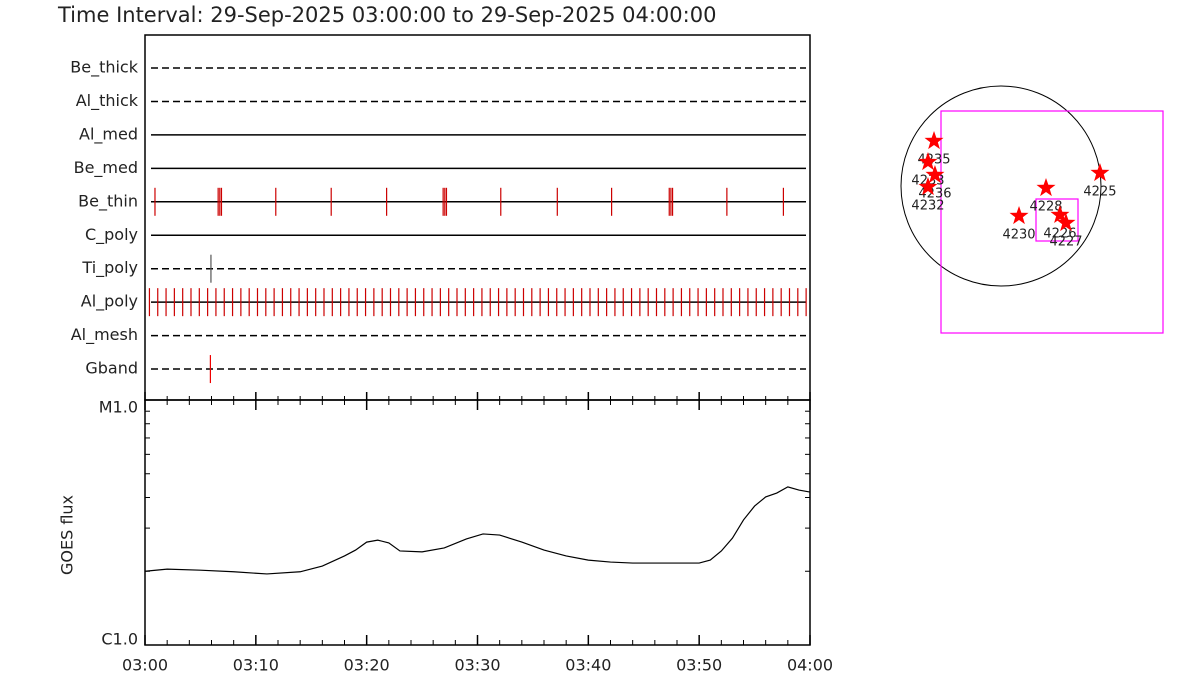 The image size is (1200, 700). I want to click on row-label: Ti_poly, so click(109, 268).